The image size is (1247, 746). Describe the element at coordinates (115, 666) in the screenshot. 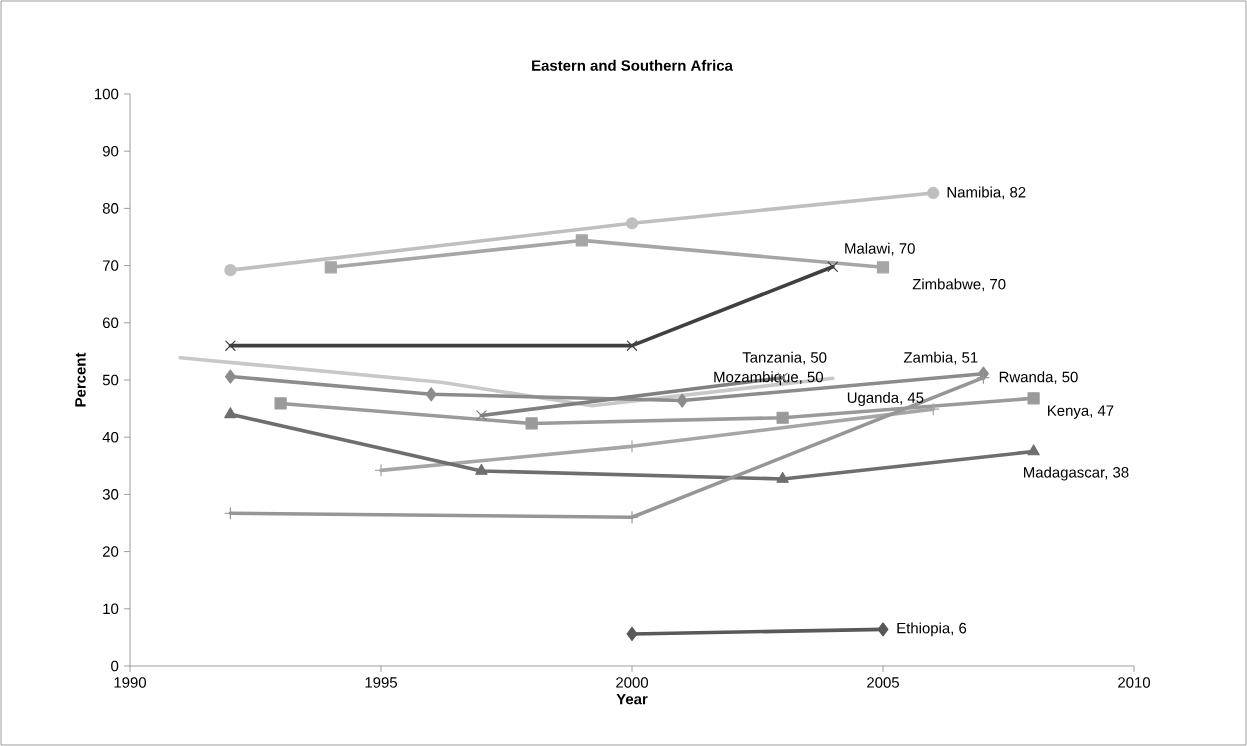

I see `y-tick-label: 0` at that location.